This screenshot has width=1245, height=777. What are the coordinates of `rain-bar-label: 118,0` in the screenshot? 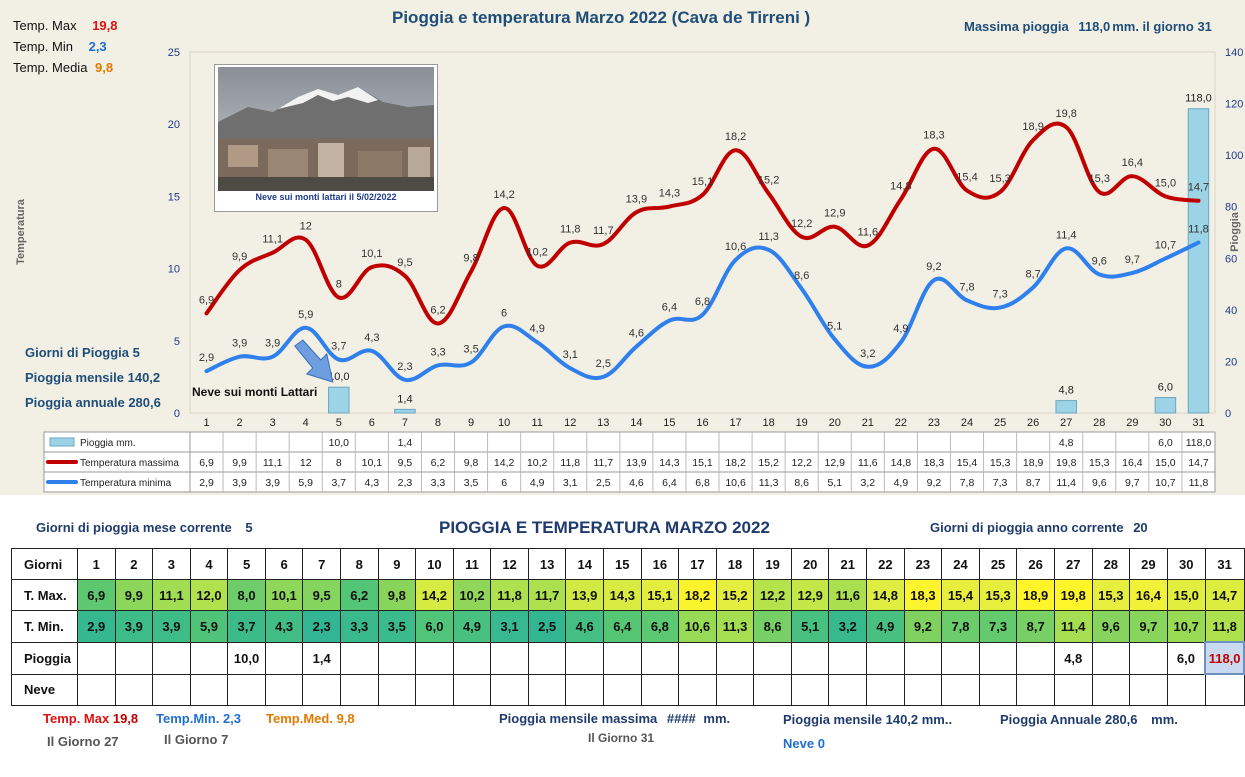 It's located at (1198, 99).